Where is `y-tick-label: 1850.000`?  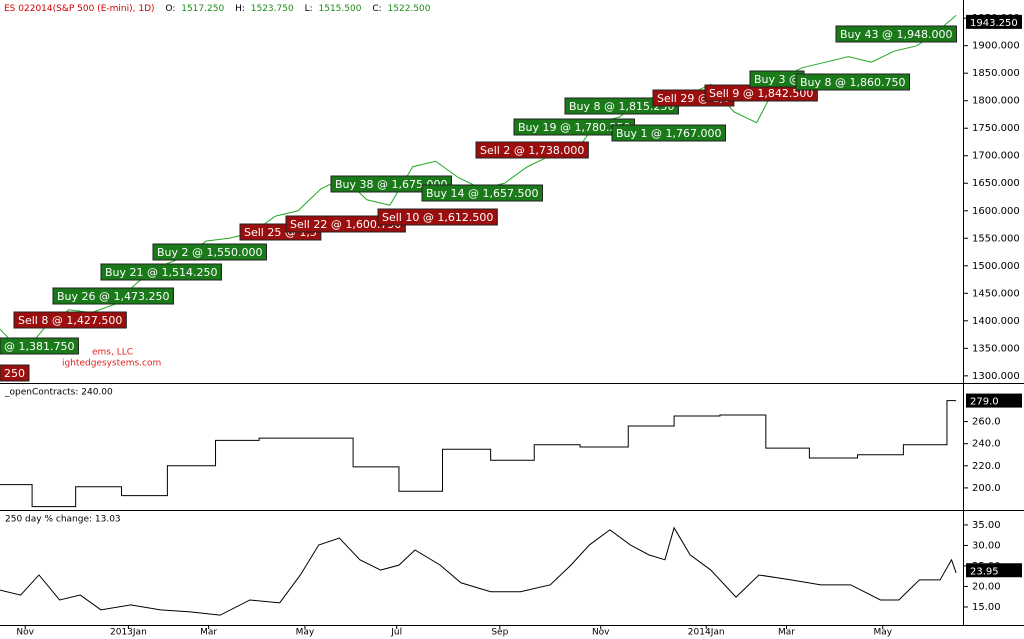
y-tick-label: 1850.000 is located at coordinates (996, 73).